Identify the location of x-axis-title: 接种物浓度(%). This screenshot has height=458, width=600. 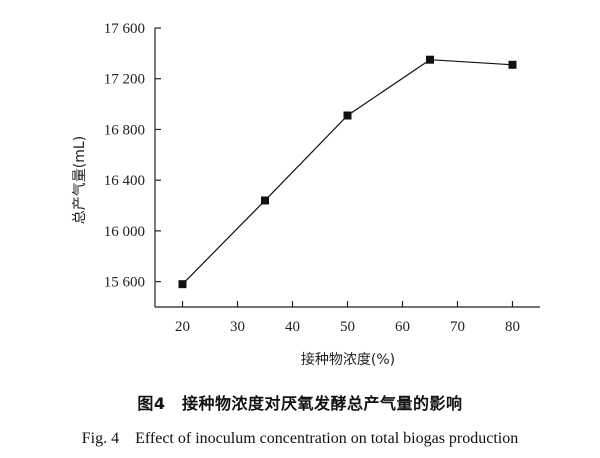
(348, 359).